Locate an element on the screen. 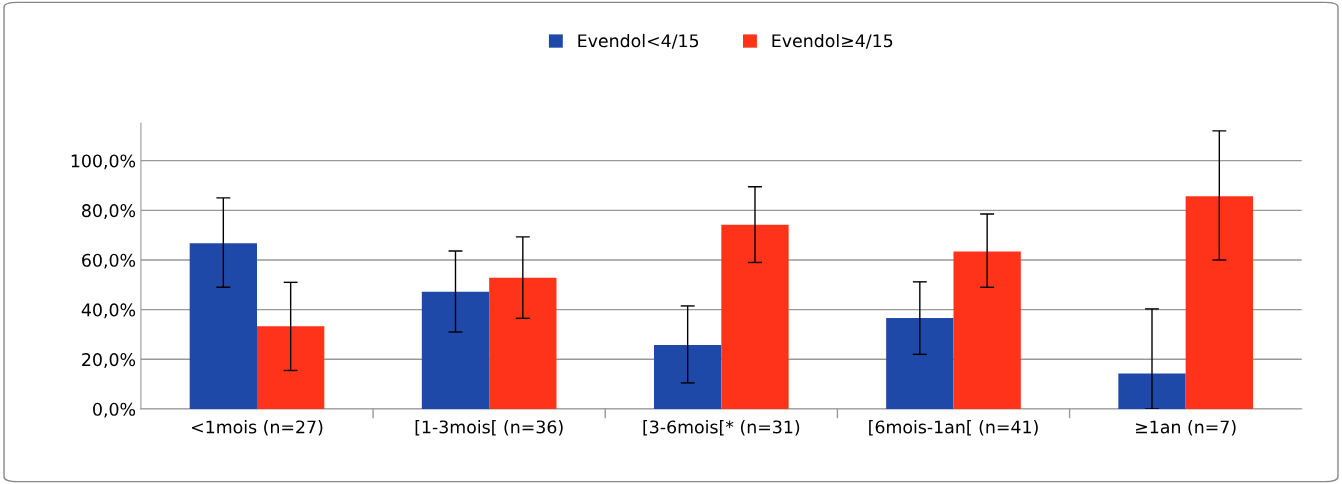  legend-label: Evendol≥4/15 is located at coordinates (832, 41).